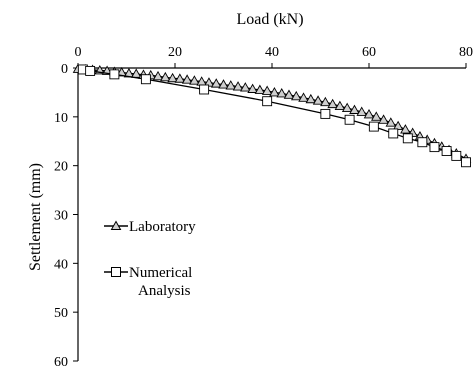 This screenshot has height=373, width=475. What do you see at coordinates (466, 52) in the screenshot?
I see `x-tick-label: 80` at bounding box center [466, 52].